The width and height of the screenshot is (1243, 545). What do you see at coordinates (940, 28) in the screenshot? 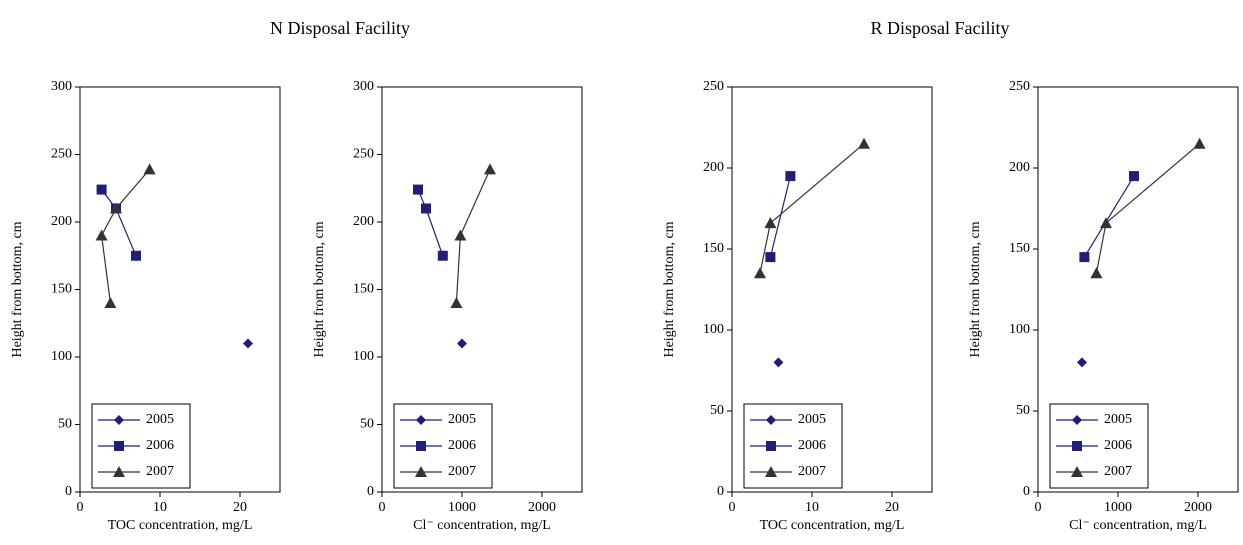
I see `group-title: R Disposal Facility` at bounding box center [940, 28].